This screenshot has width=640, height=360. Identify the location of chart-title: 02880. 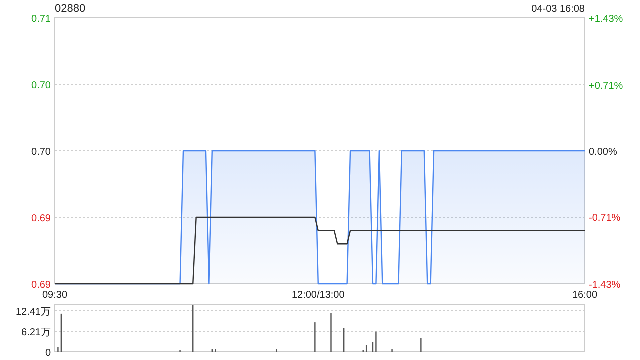
(70, 9).